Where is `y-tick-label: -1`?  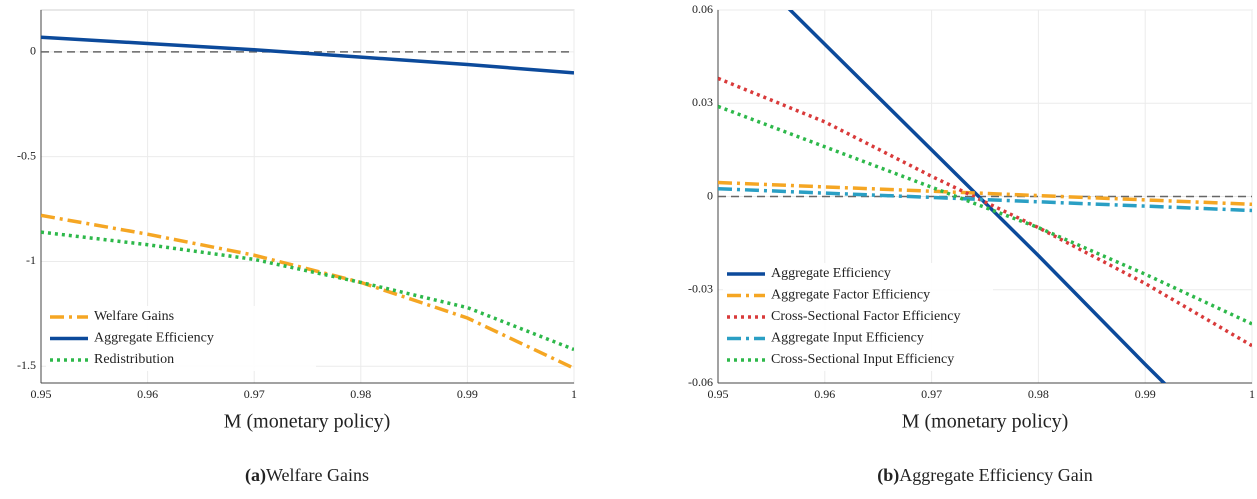
y-tick-label: -1 is located at coordinates (31, 260).